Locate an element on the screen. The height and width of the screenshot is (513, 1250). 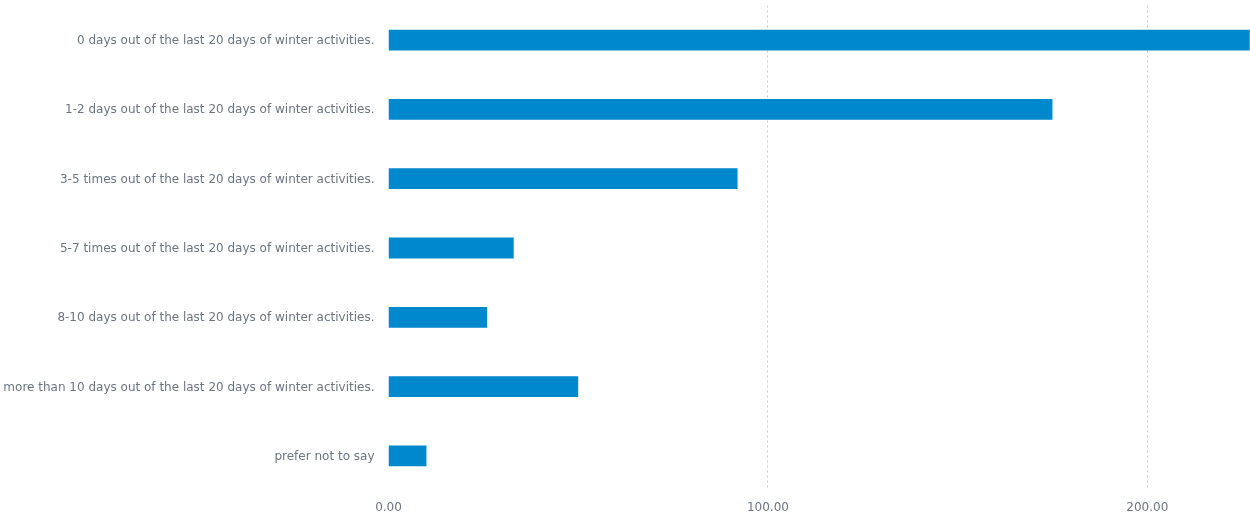
x-tick-label: 100.00 is located at coordinates (767, 506).